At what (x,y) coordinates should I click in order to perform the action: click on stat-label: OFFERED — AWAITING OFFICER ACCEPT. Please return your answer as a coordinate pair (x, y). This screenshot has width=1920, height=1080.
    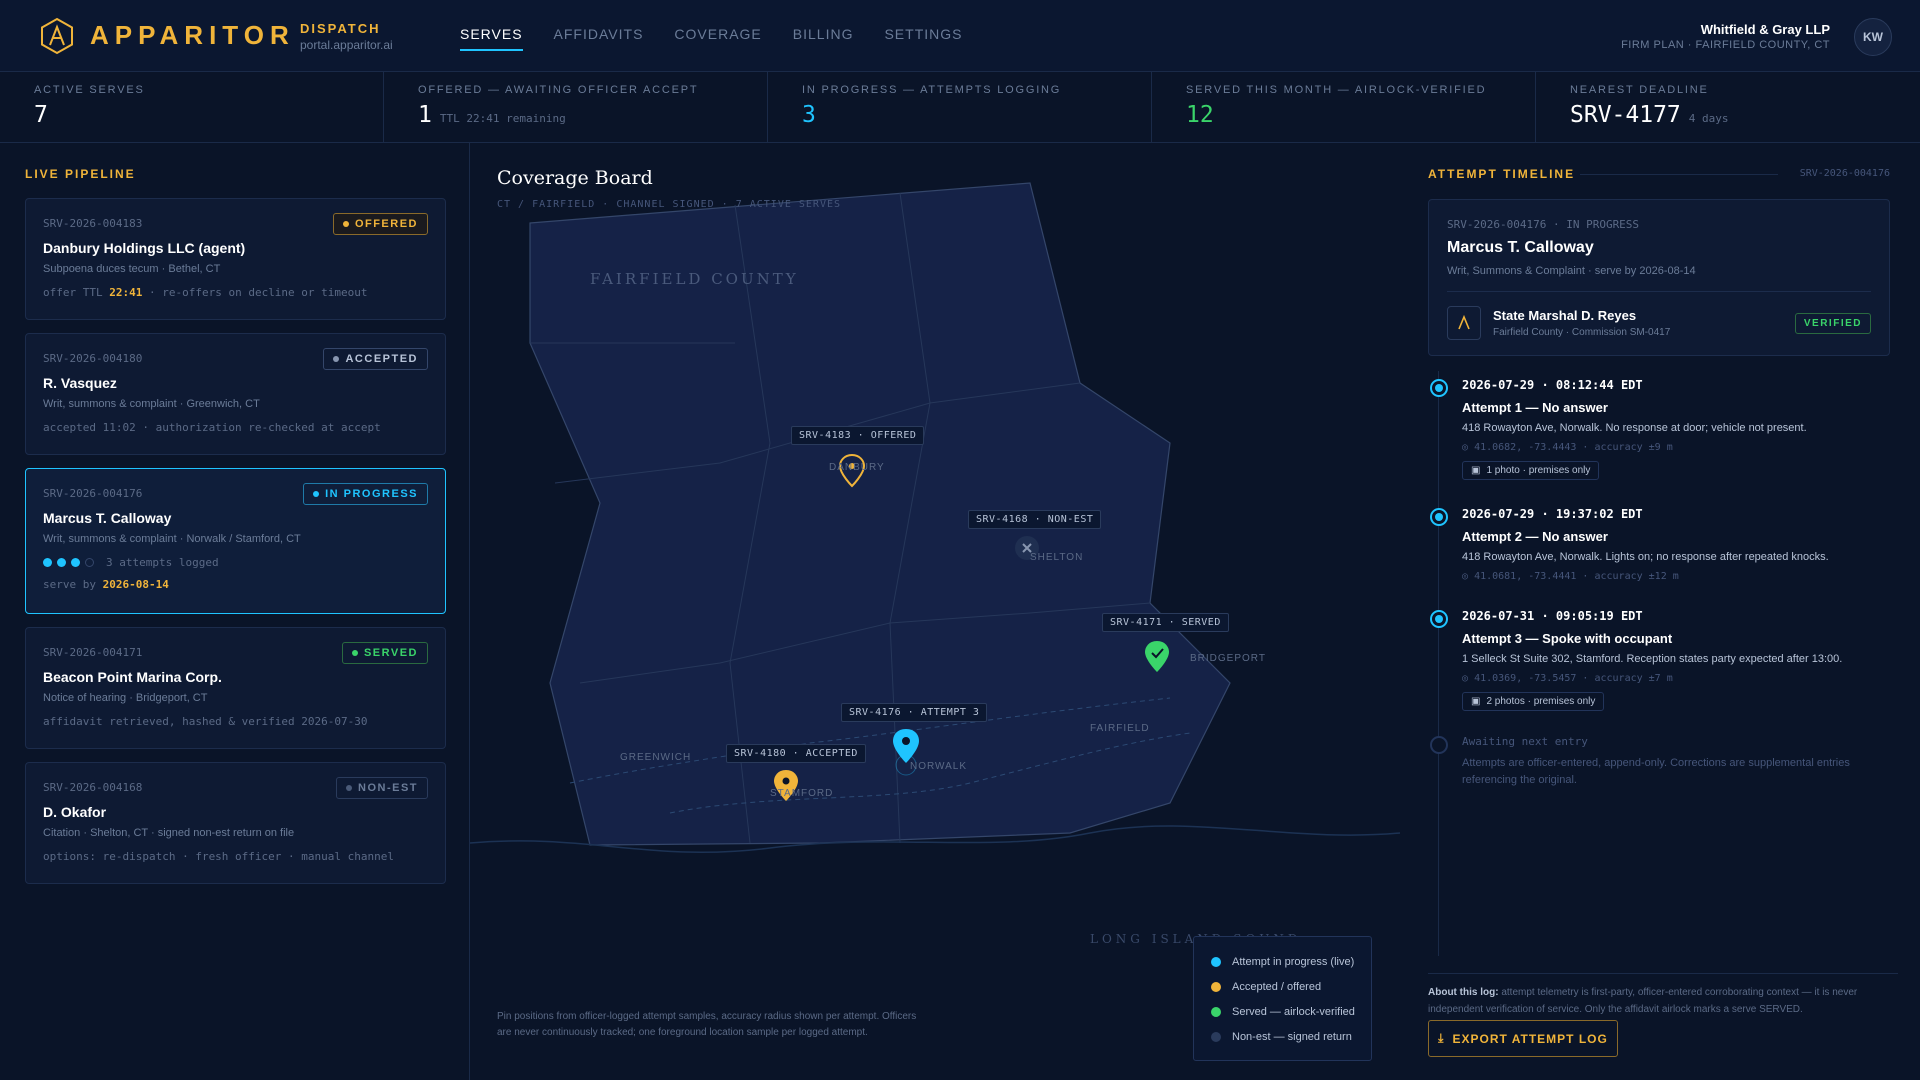
    Looking at the image, I should click on (558, 90).